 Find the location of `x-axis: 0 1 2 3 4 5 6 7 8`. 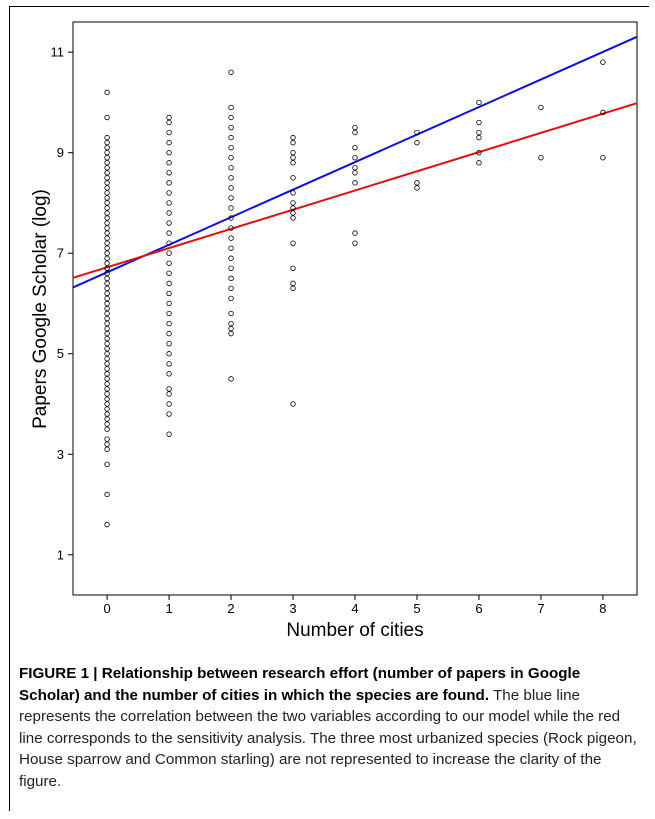

x-axis: 0 1 2 3 4 5 6 7 8 is located at coordinates (355, 605).